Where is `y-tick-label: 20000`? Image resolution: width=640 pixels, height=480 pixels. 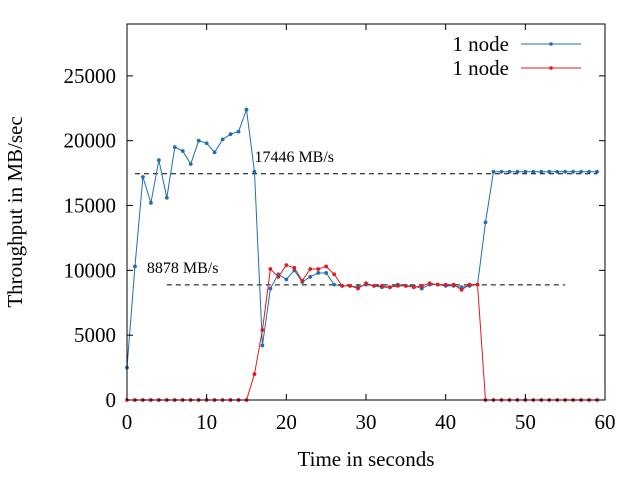 y-tick-label: 20000 is located at coordinates (90, 141).